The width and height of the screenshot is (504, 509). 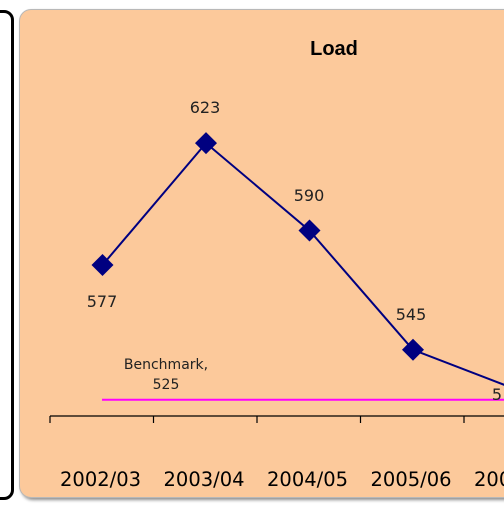 I want to click on data-label: 545, so click(x=411, y=314).